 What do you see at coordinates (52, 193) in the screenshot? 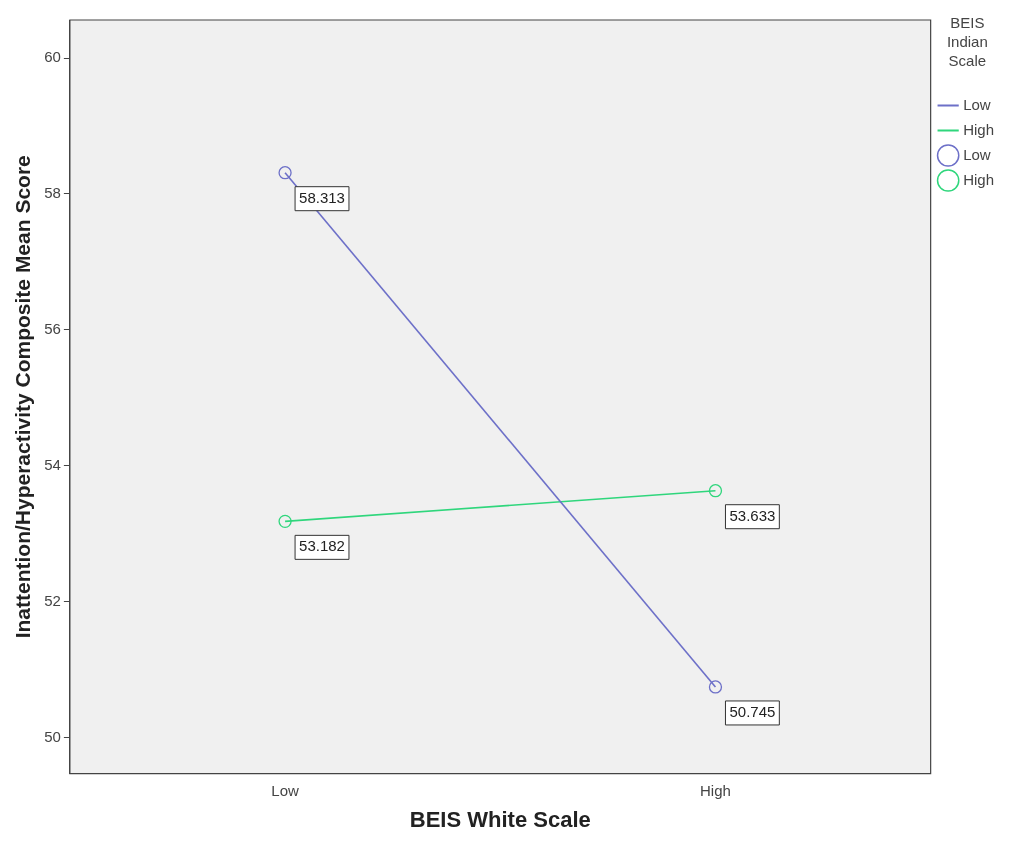
I see `y-tick-label: 58` at bounding box center [52, 193].